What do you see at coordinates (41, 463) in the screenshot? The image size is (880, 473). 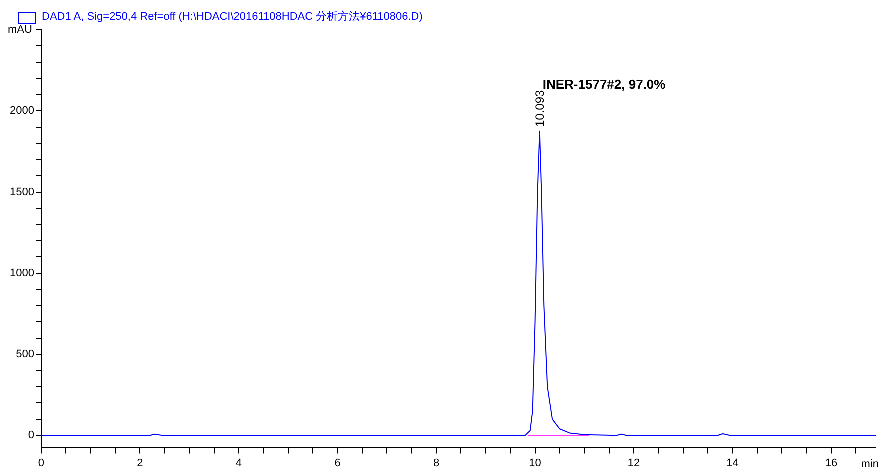 I see `x-tick-label: 0` at bounding box center [41, 463].